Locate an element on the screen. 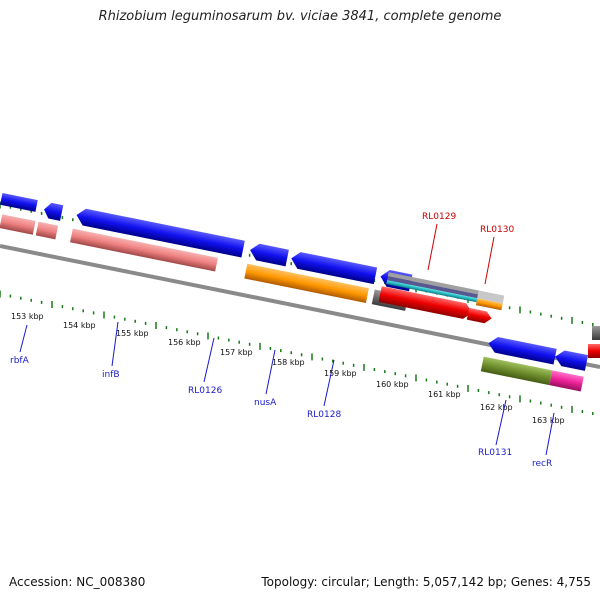  callout-RL0129 is located at coordinates (432, 247).